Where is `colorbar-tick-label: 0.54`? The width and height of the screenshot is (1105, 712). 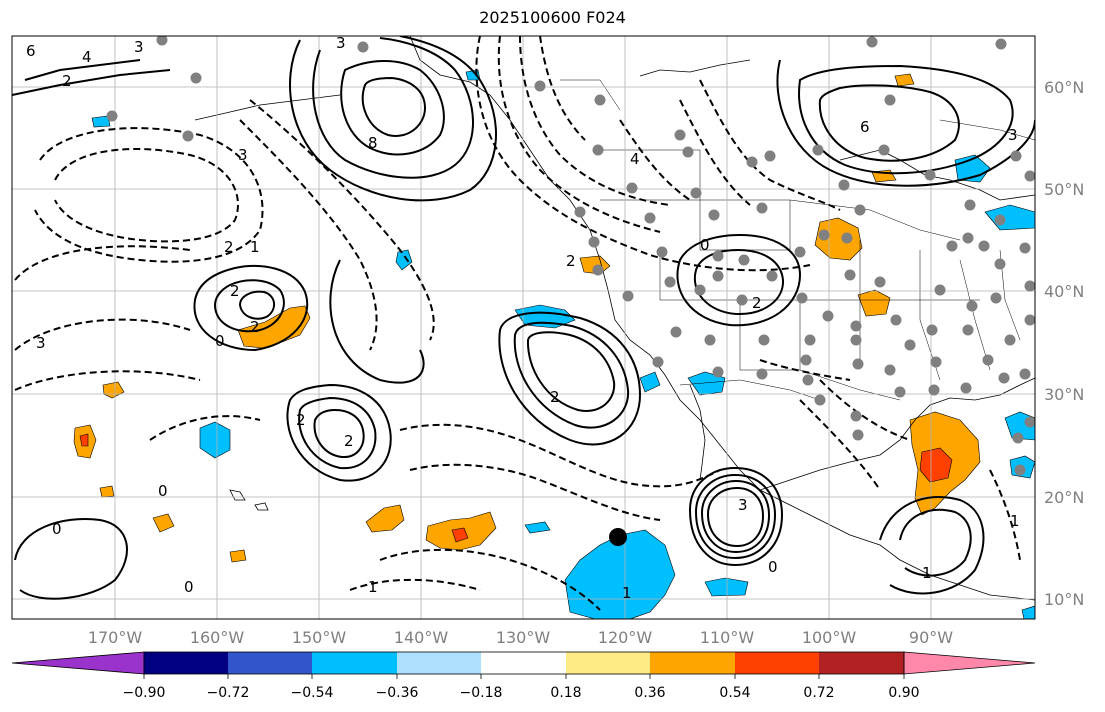
colorbar-tick-label: 0.54 is located at coordinates (734, 693).